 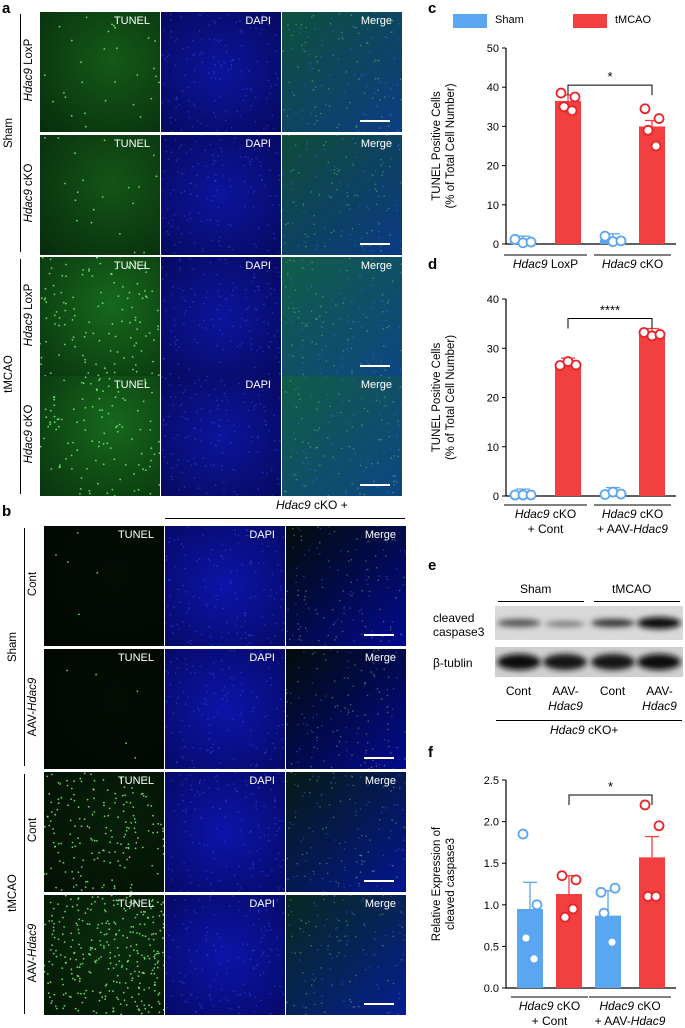 I want to click on row-label-prefix: AAV-, so click(x=33, y=969).